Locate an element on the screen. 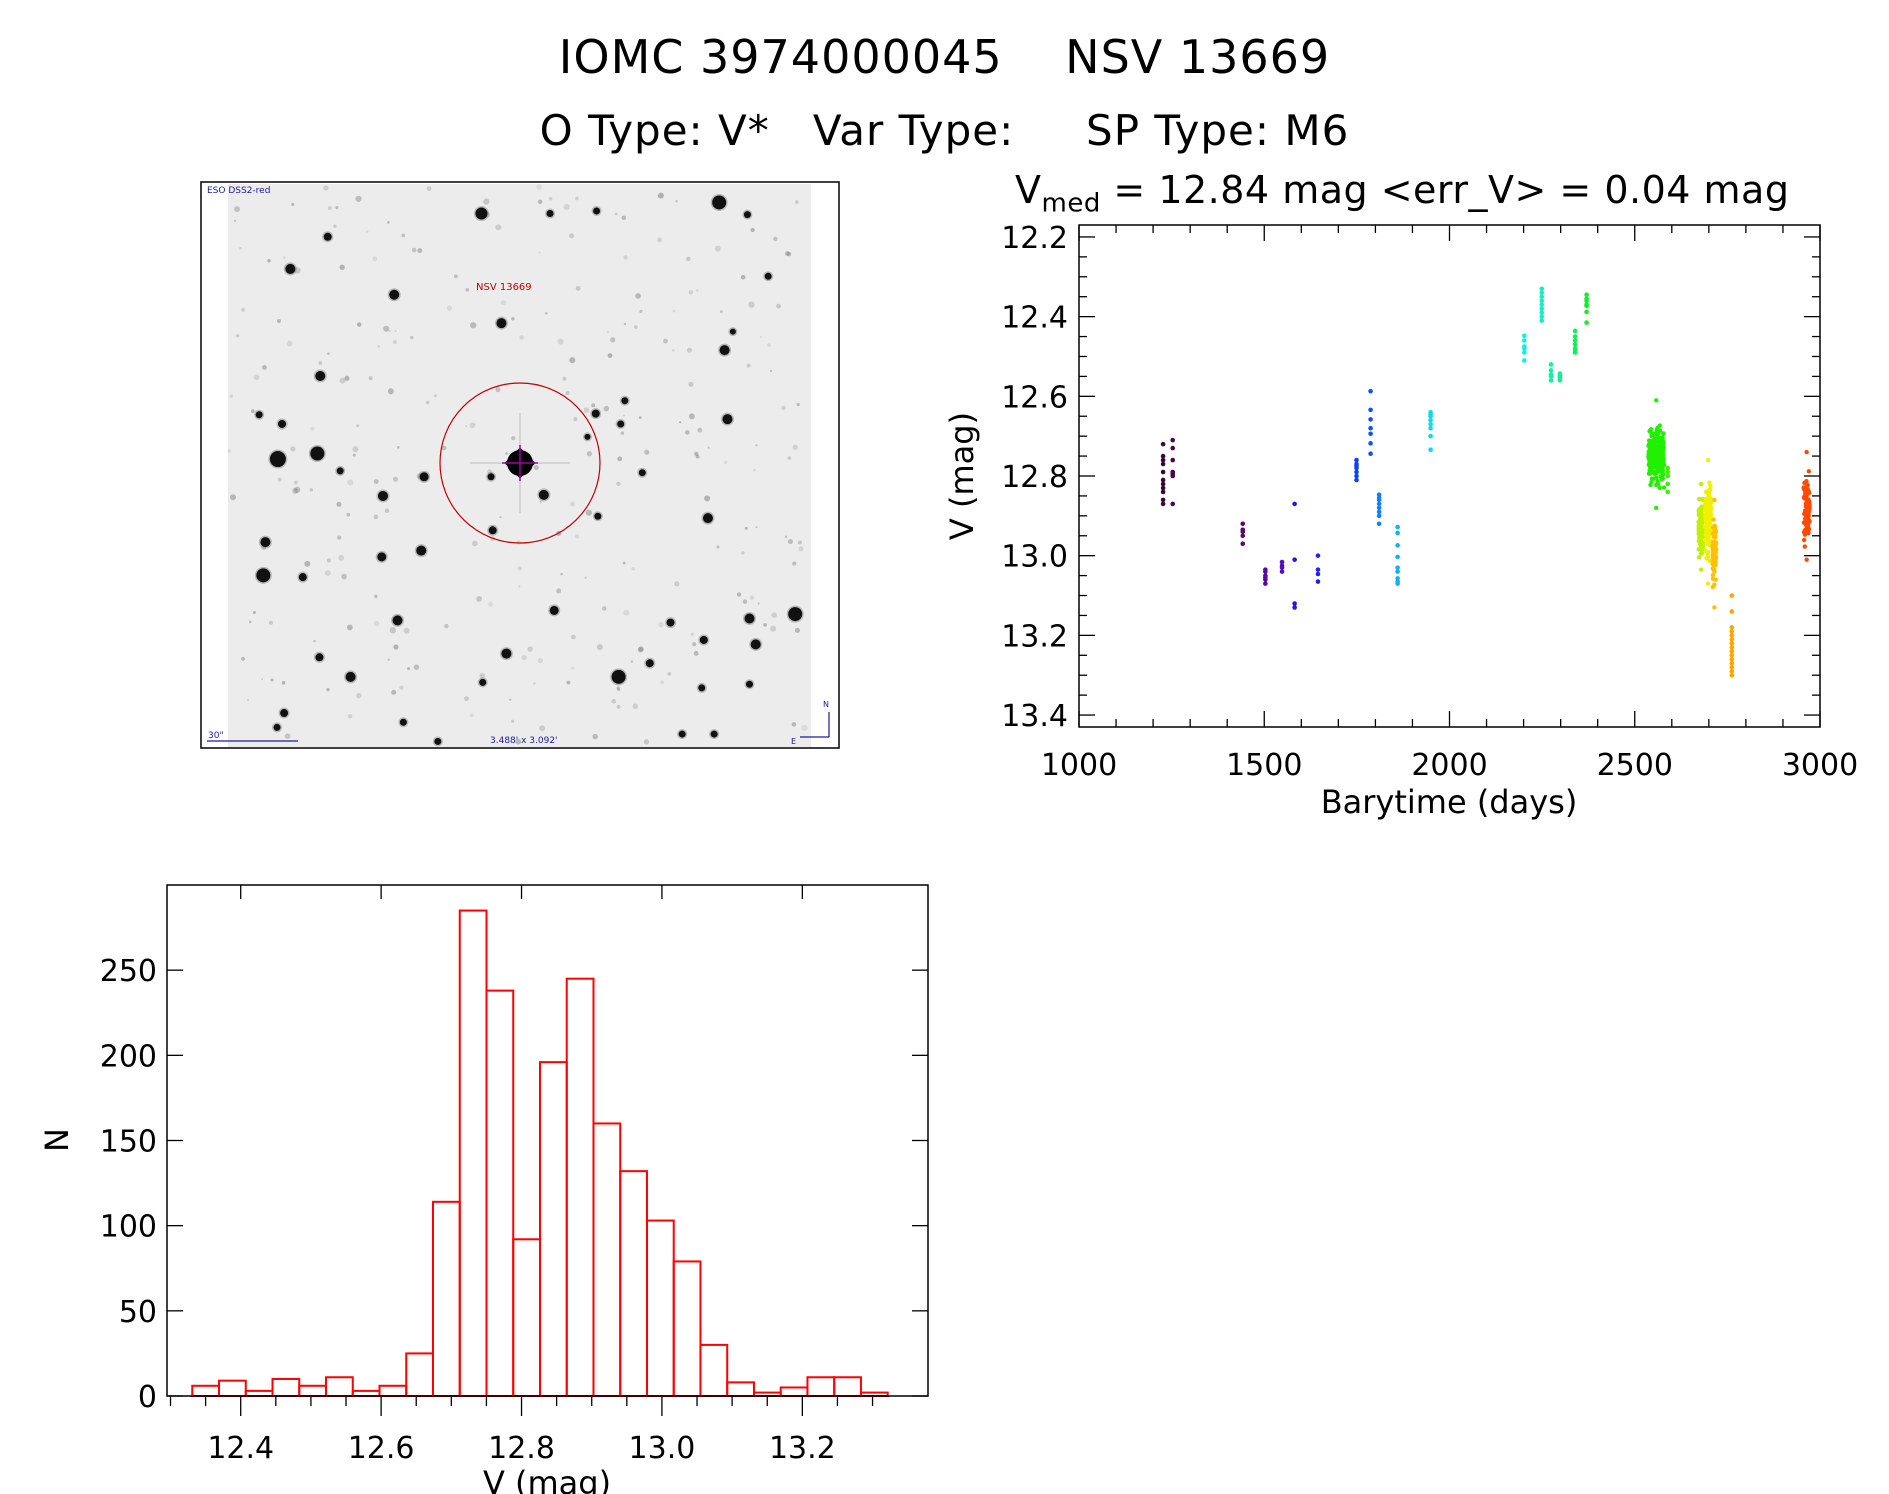 The image size is (1889, 1494). y-tick-label: 0 is located at coordinates (147, 1397).